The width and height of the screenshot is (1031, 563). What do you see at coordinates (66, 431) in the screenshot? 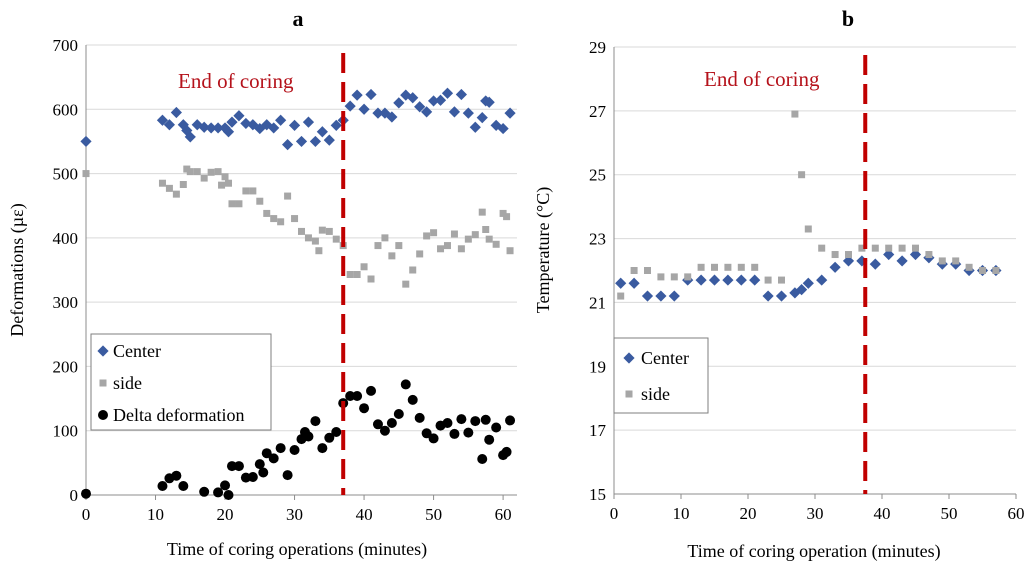
I see `panel-a-y-tick-label: 100` at bounding box center [66, 431].